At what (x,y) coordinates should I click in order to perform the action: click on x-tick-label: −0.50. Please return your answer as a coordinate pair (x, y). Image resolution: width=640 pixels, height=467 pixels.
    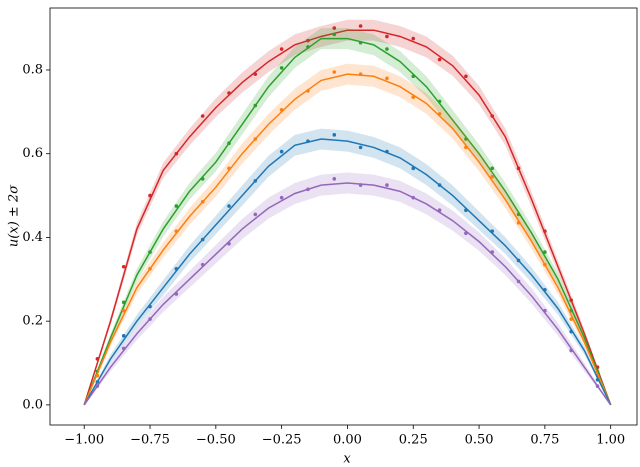
    Looking at the image, I should click on (216, 440).